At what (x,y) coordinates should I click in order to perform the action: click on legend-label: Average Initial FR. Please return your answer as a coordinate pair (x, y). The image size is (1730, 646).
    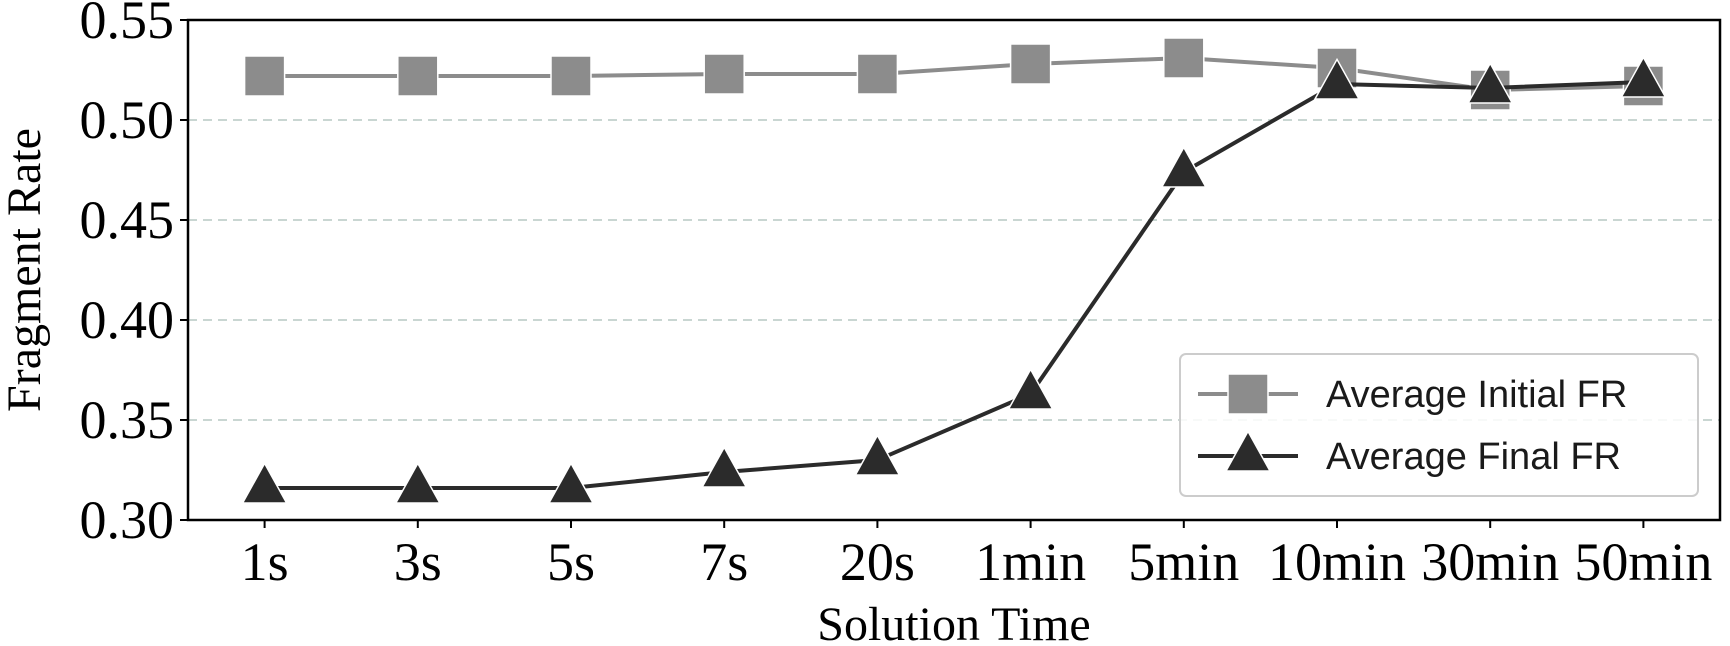
    Looking at the image, I should click on (1476, 395).